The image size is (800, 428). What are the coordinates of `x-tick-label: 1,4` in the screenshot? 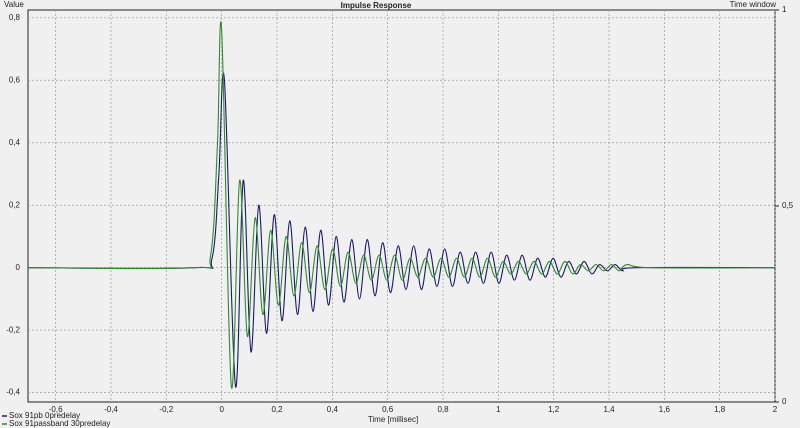 It's located at (609, 409).